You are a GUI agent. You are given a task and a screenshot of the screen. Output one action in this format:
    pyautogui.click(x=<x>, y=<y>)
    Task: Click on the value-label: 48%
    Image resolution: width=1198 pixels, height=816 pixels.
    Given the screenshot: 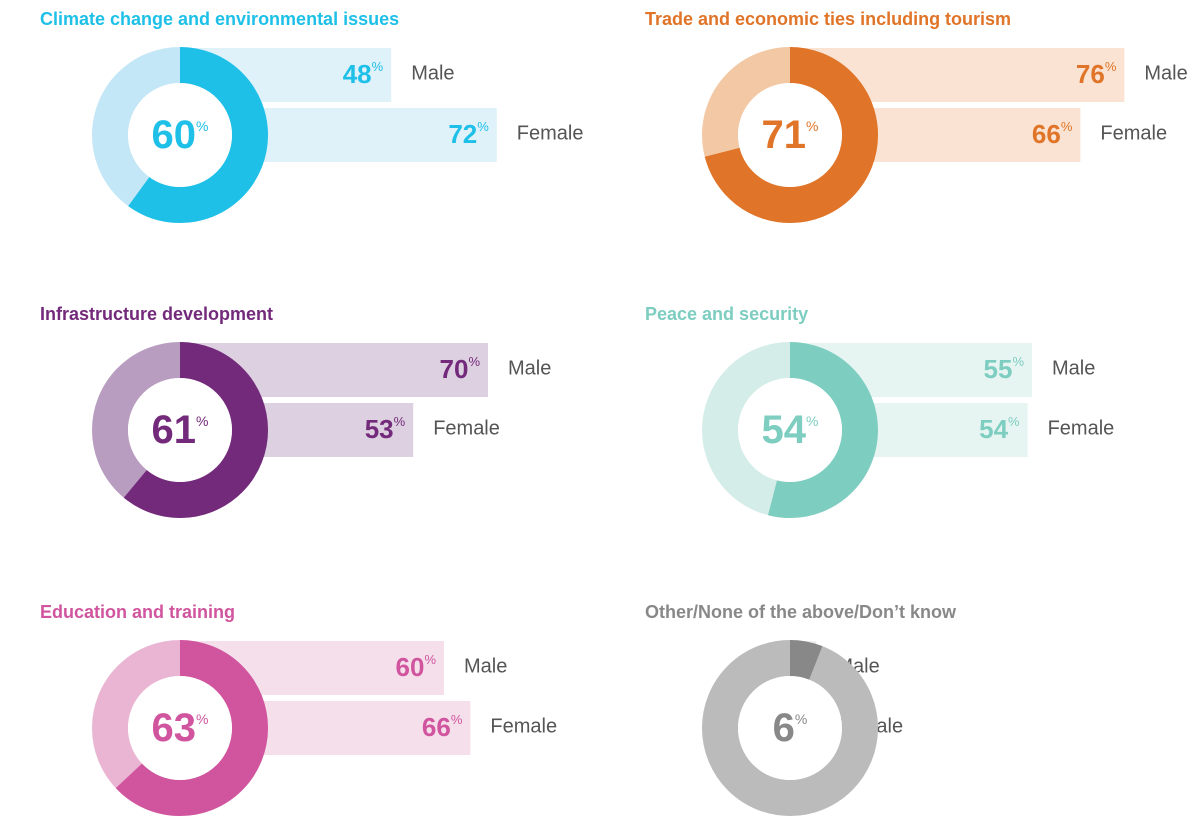 What is the action you would take?
    pyautogui.click(x=363, y=74)
    